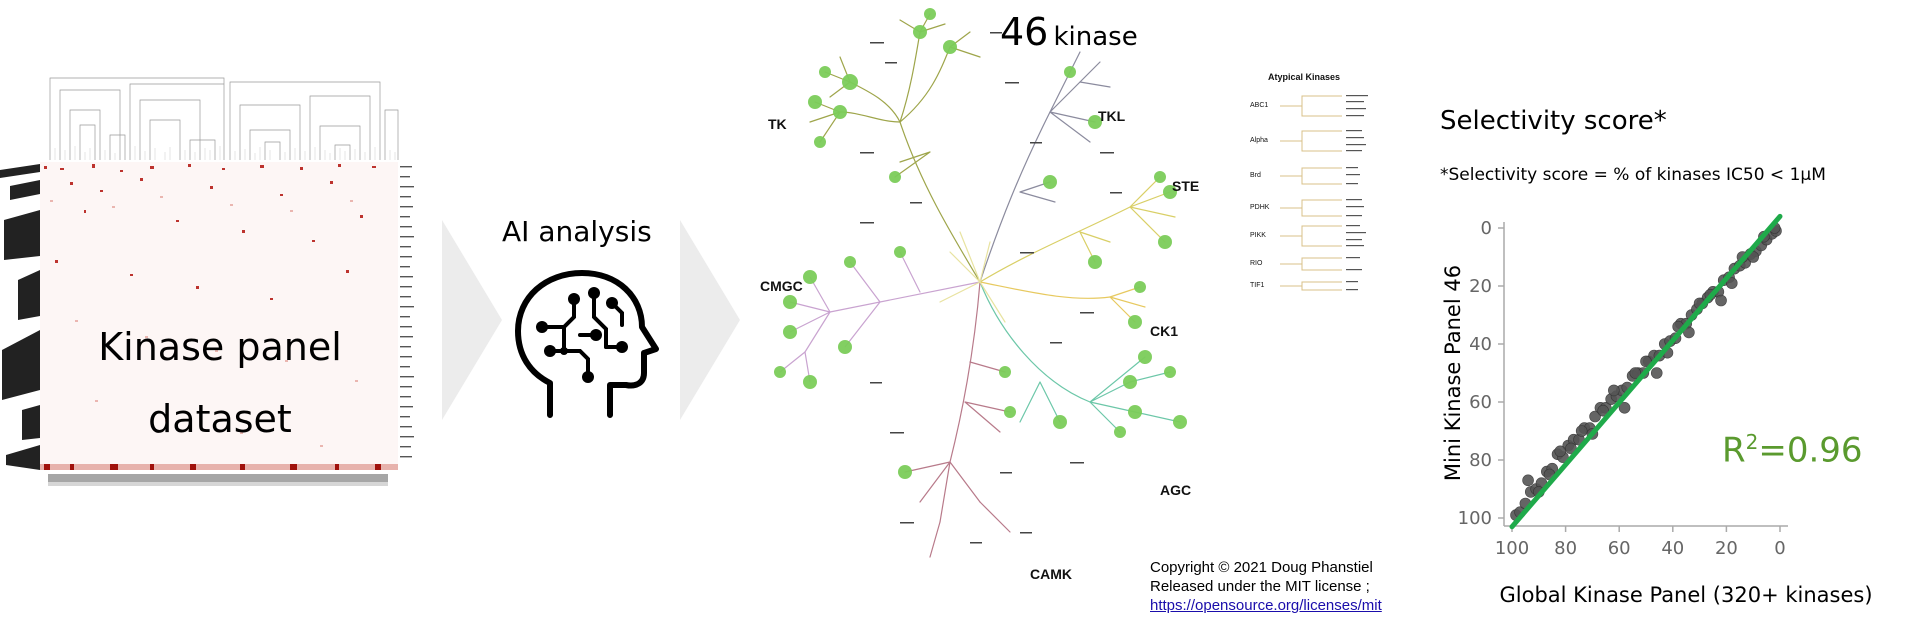 The height and width of the screenshot is (628, 1920). What do you see at coordinates (1734, 450) in the screenshot?
I see `r-squared-symbol: R` at bounding box center [1734, 450].